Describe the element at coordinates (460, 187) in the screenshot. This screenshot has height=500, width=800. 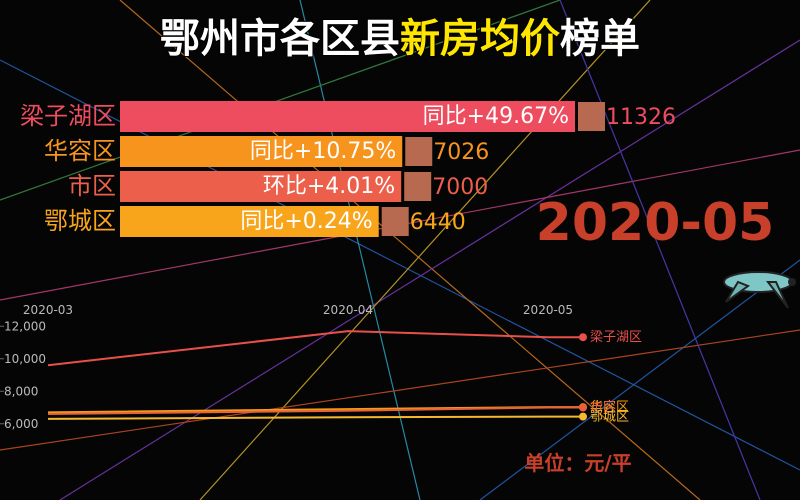
I see `value-label: 7000` at that location.